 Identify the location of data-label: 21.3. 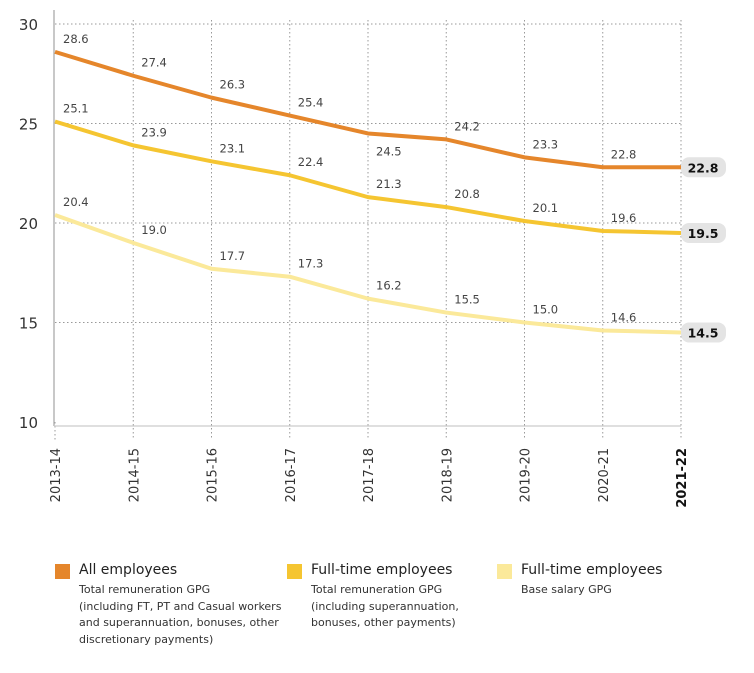
(389, 184).